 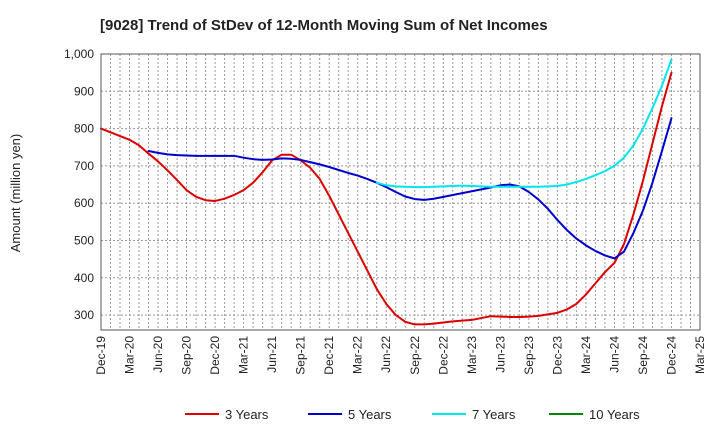 What do you see at coordinates (272, 354) in the screenshot?
I see `x-tick-label: Jun-21` at bounding box center [272, 354].